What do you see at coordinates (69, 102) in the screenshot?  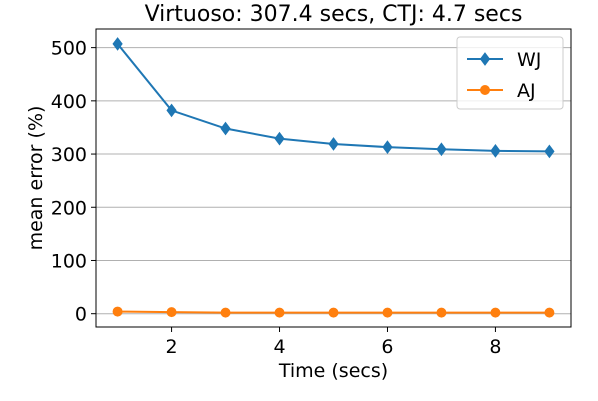 I see `y-tick-label: 400` at bounding box center [69, 102].